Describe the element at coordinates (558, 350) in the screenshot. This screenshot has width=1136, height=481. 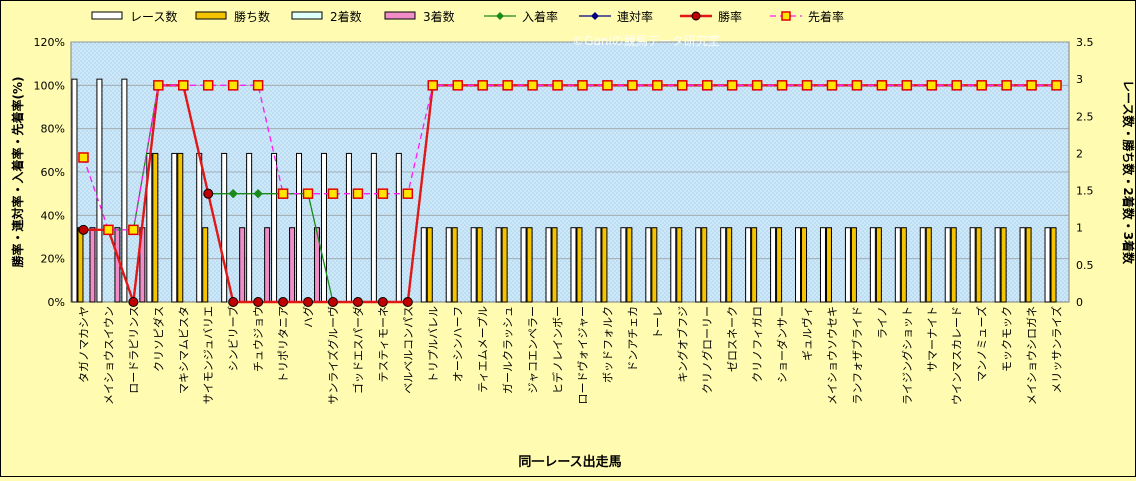
I see `x-tick-label: ヒデノレインボー` at that location.